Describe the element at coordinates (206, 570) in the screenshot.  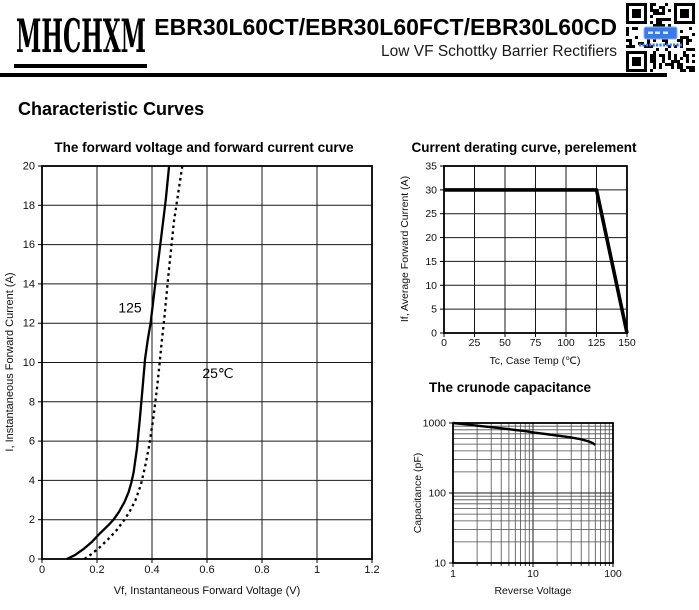
I see `x-tick-label: 0.6` at that location.